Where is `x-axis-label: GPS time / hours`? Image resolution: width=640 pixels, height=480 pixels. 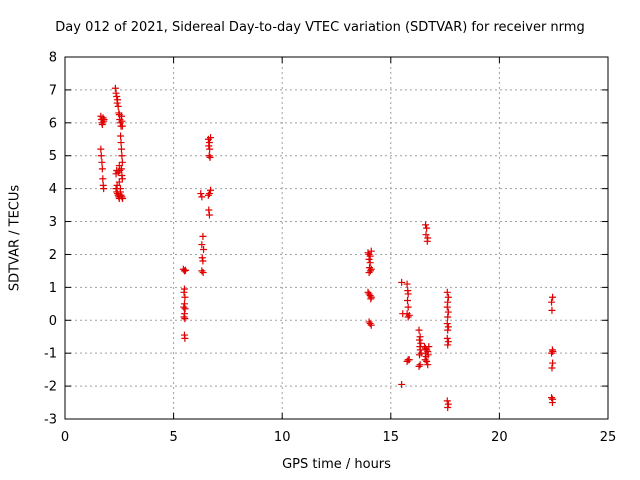 x-axis-label: GPS time / hours is located at coordinates (336, 464).